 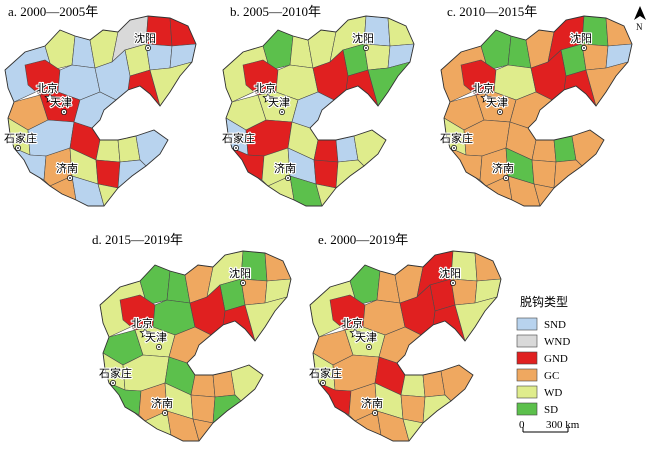 What do you see at coordinates (553, 393) in the screenshot?
I see `legend-label: WD` at bounding box center [553, 393].